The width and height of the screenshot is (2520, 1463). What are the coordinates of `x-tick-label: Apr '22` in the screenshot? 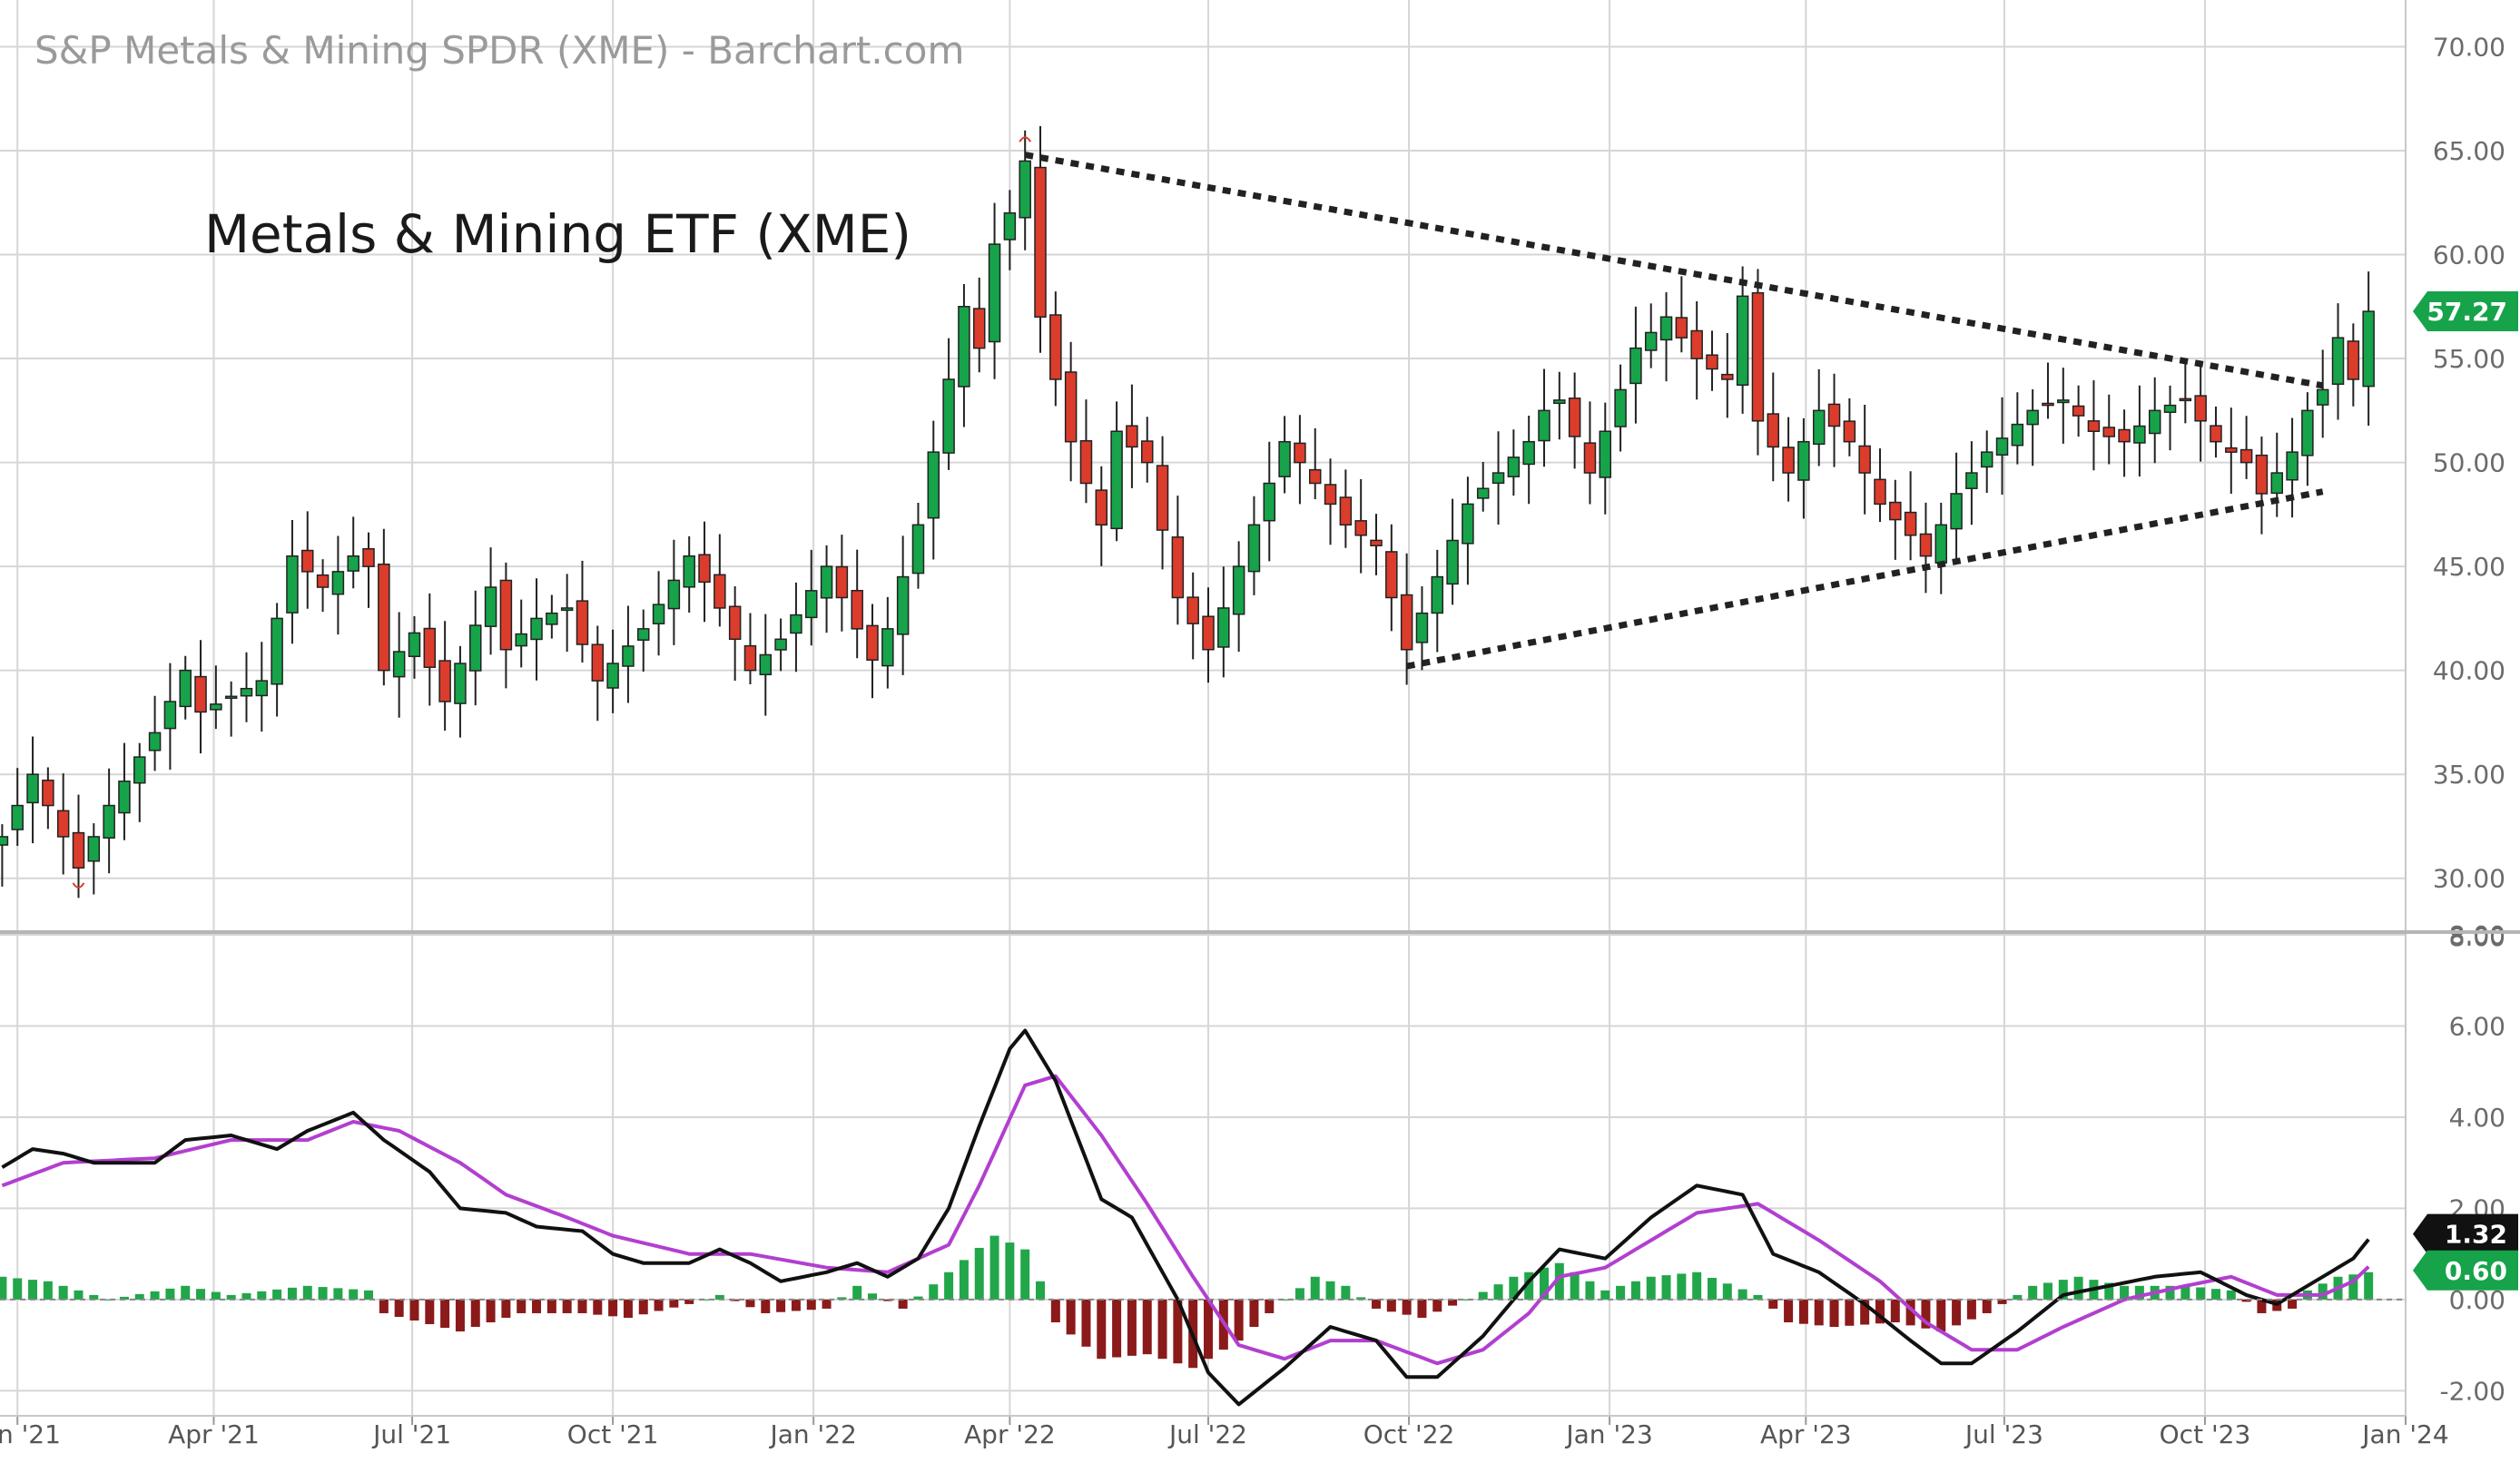 It's located at (1010, 1434).